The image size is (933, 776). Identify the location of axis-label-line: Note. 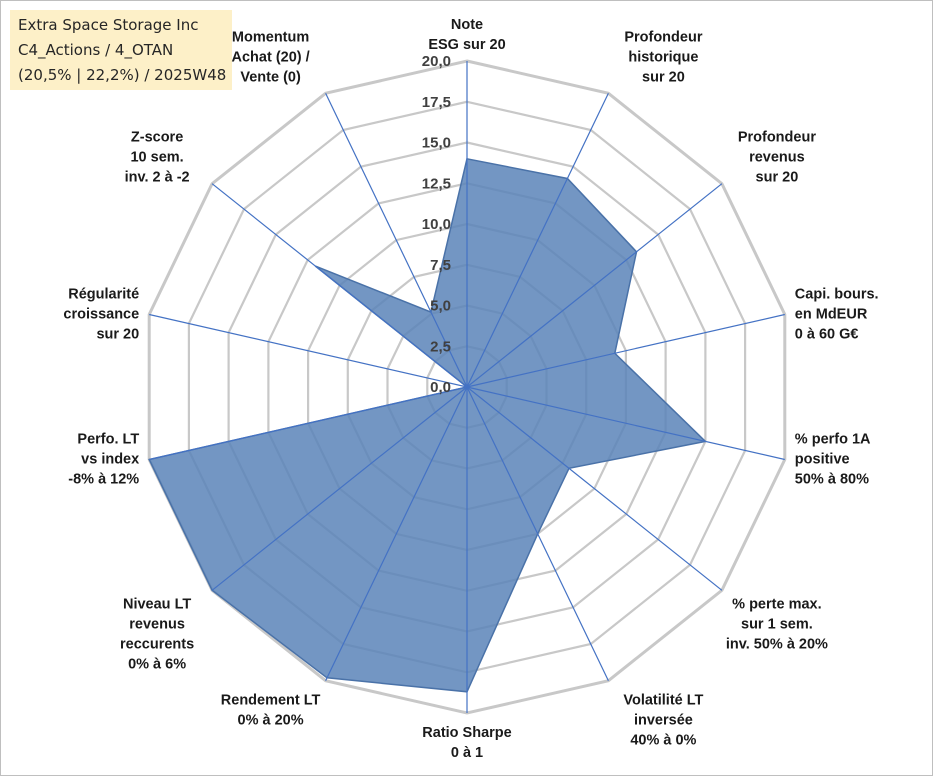
(467, 25).